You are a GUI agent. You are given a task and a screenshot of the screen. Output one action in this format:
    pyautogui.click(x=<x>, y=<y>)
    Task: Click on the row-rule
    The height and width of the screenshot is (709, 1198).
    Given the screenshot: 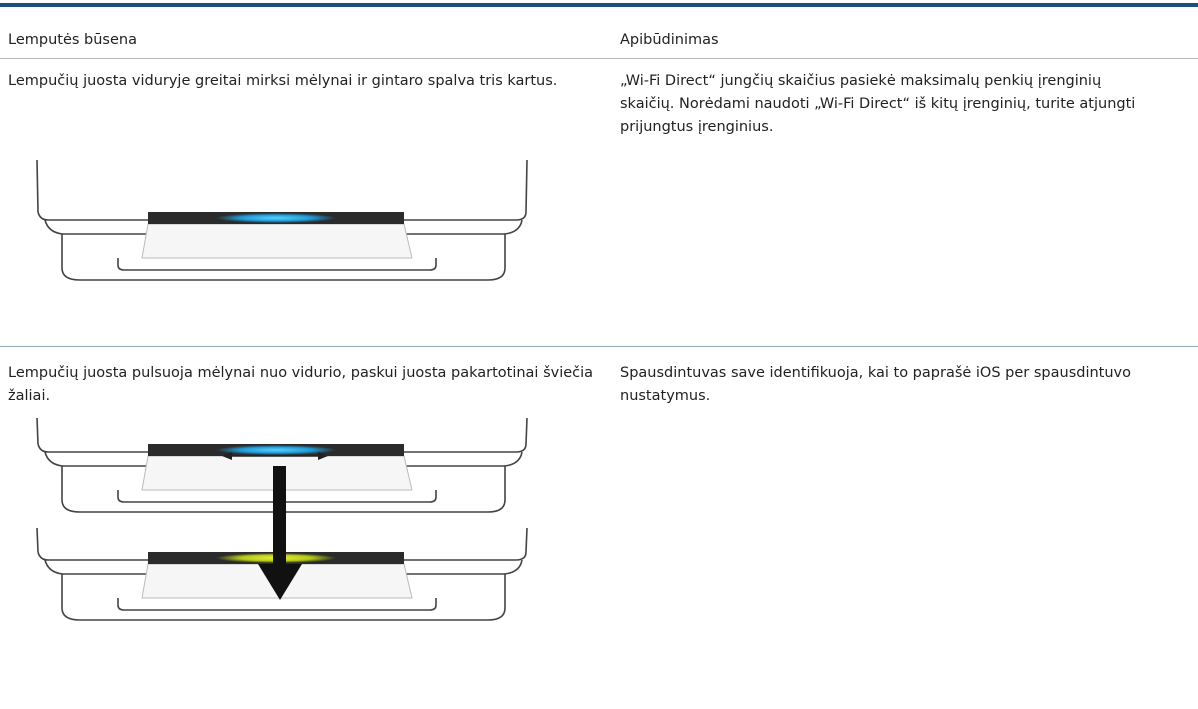 What is the action you would take?
    pyautogui.click(x=599, y=346)
    